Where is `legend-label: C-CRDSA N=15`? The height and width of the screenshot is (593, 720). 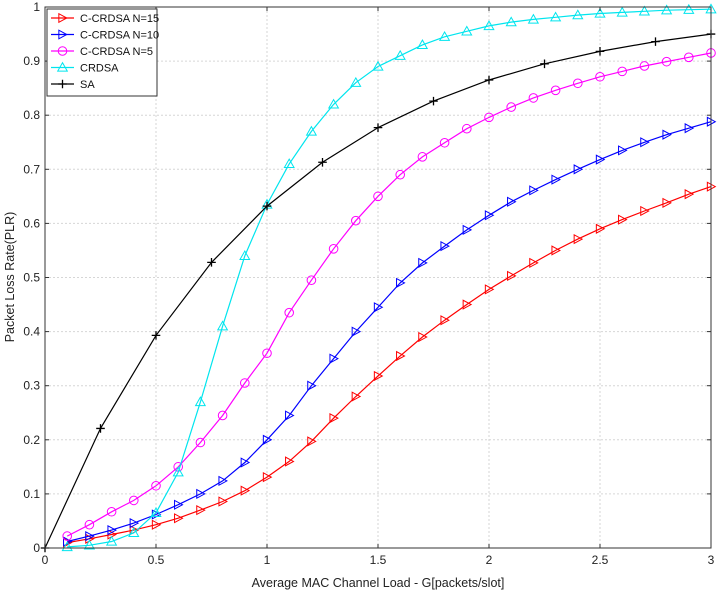 legend-label: C-CRDSA N=15 is located at coordinates (119, 19).